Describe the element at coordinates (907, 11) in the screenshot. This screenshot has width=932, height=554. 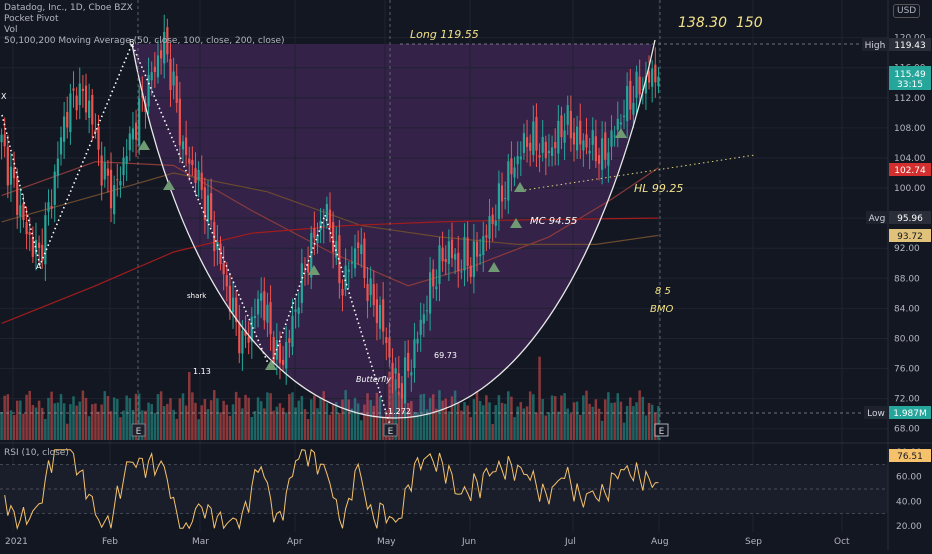
I see `currency-button: USD` at that location.